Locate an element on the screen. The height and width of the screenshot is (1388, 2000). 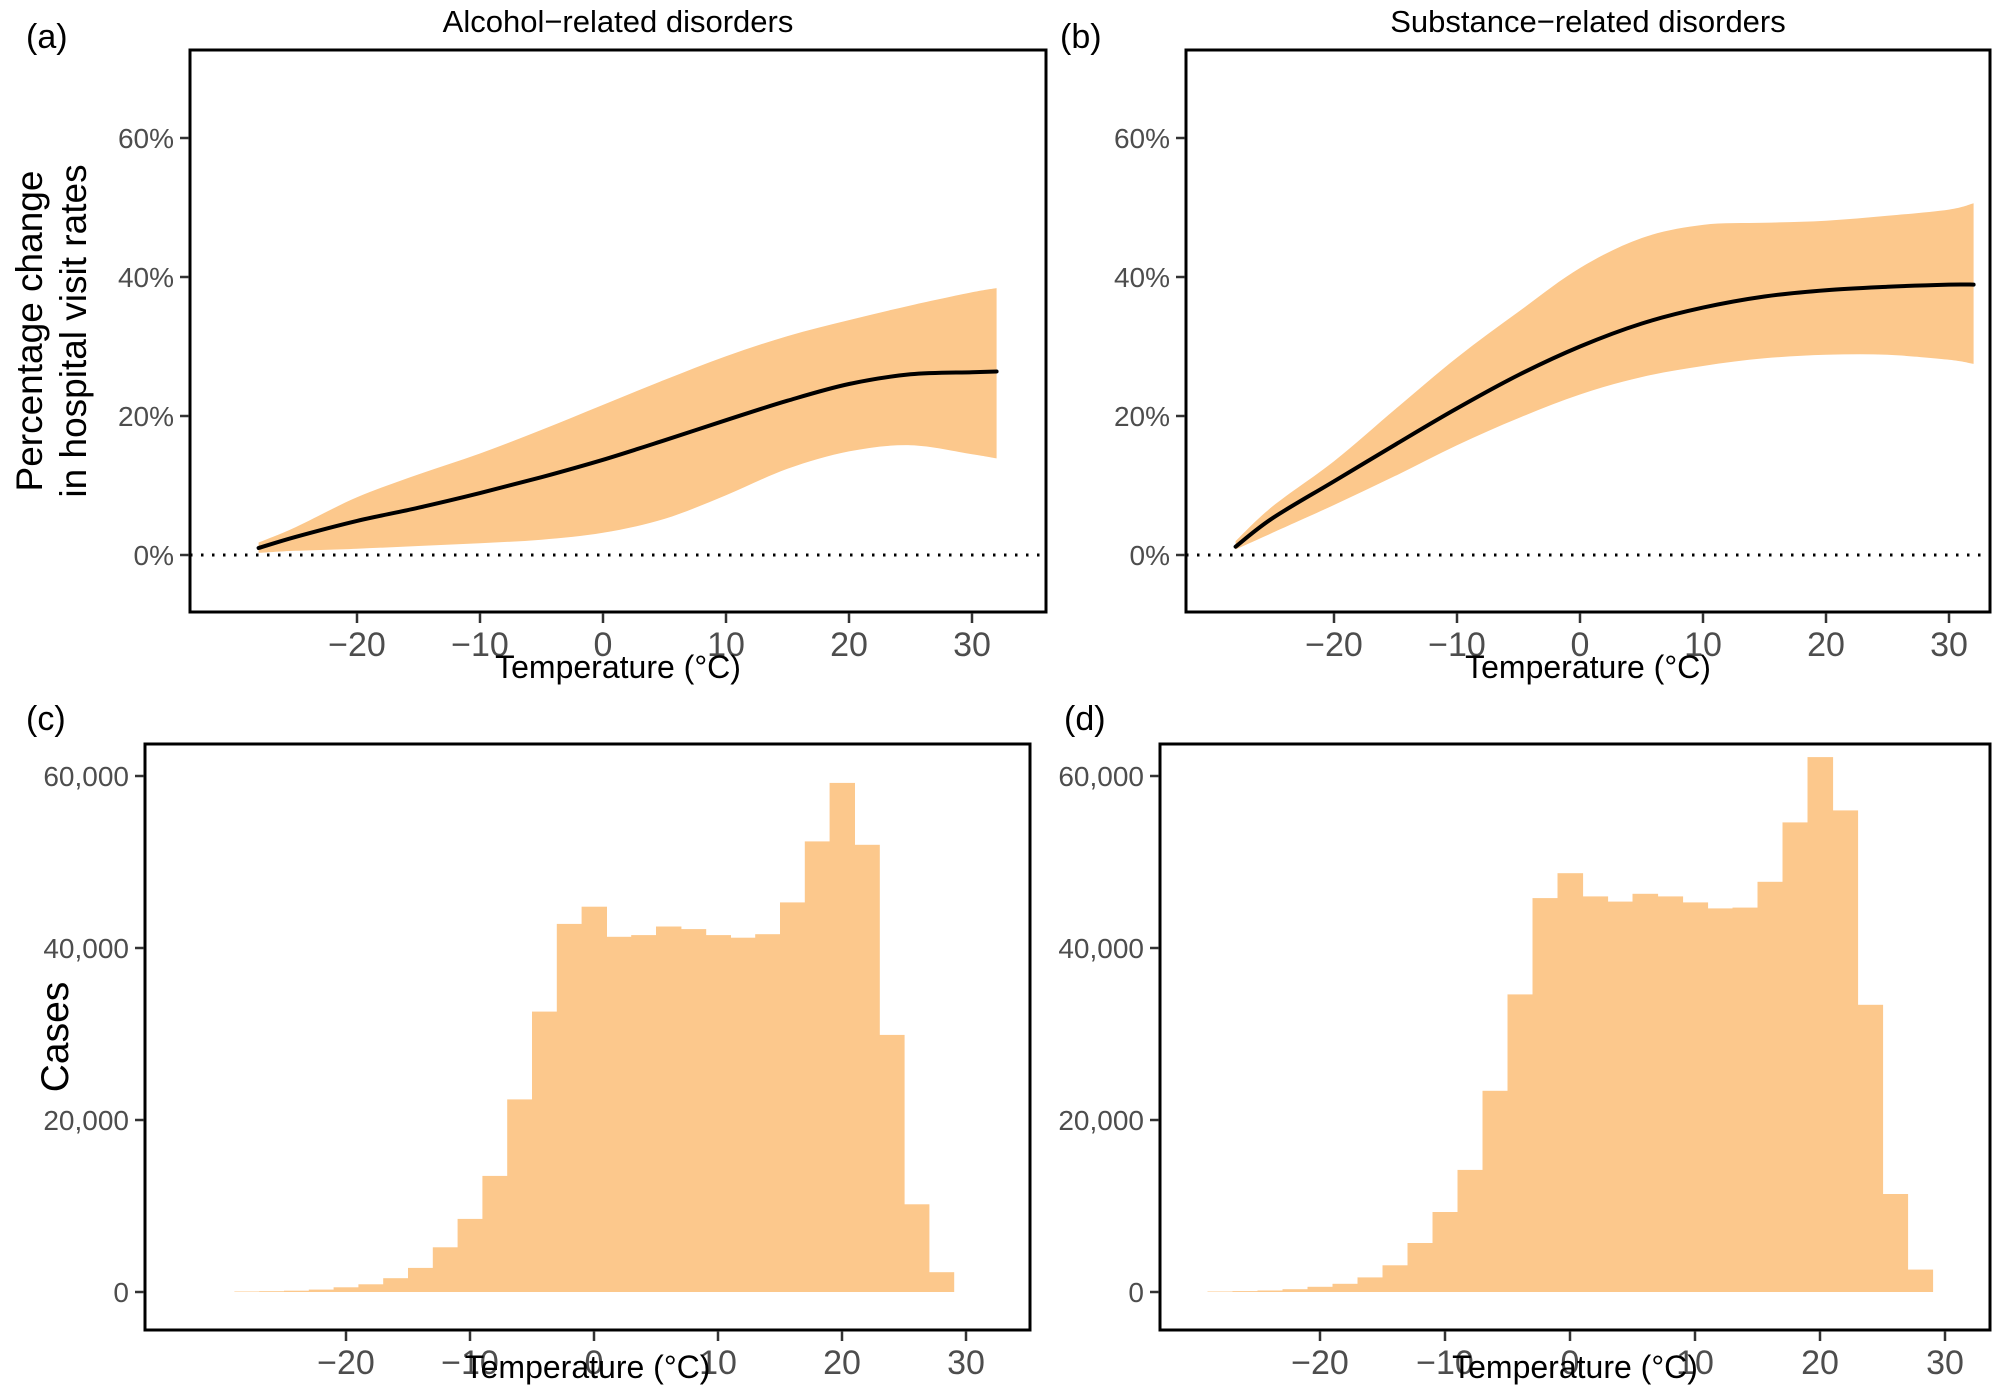
exposure-response-curve is located at coordinates (627, 459).